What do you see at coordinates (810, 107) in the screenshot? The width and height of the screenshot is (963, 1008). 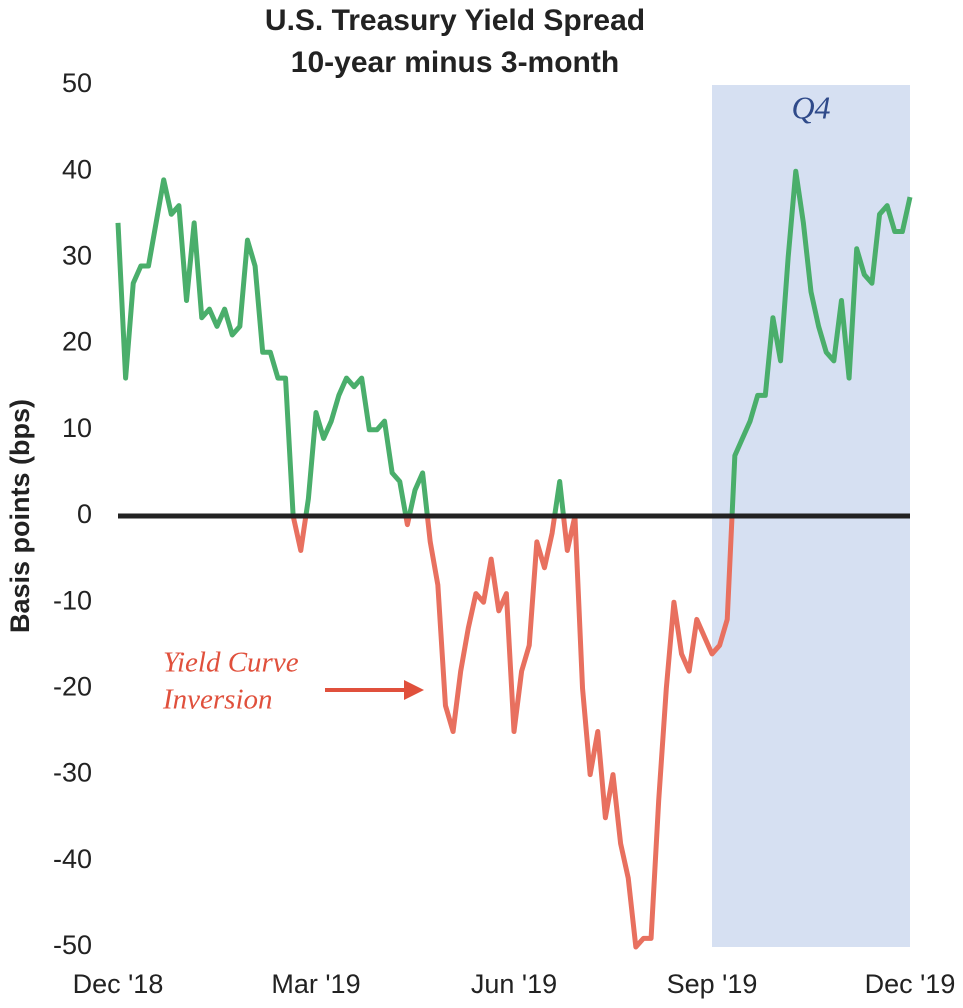 I see `region-label: Q4` at bounding box center [810, 107].